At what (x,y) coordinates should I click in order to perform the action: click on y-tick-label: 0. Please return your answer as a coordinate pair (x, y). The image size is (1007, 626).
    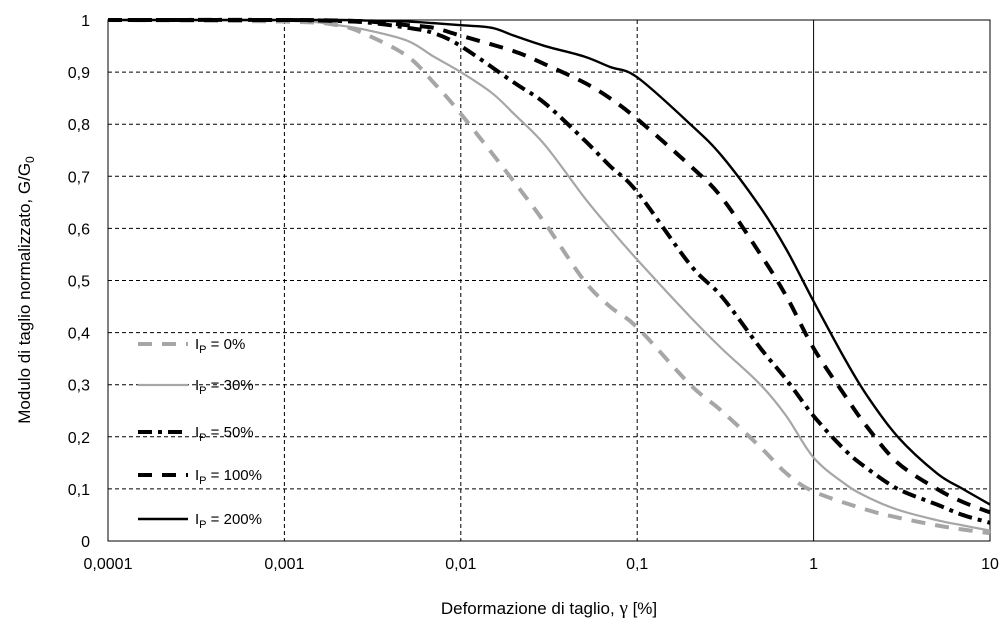
    Looking at the image, I should click on (85, 542).